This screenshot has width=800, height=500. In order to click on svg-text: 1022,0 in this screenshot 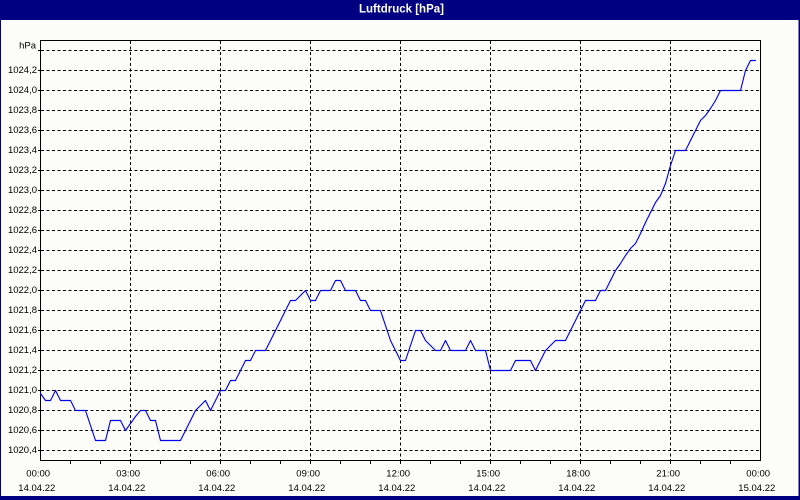, I will do `click(22, 290)`.